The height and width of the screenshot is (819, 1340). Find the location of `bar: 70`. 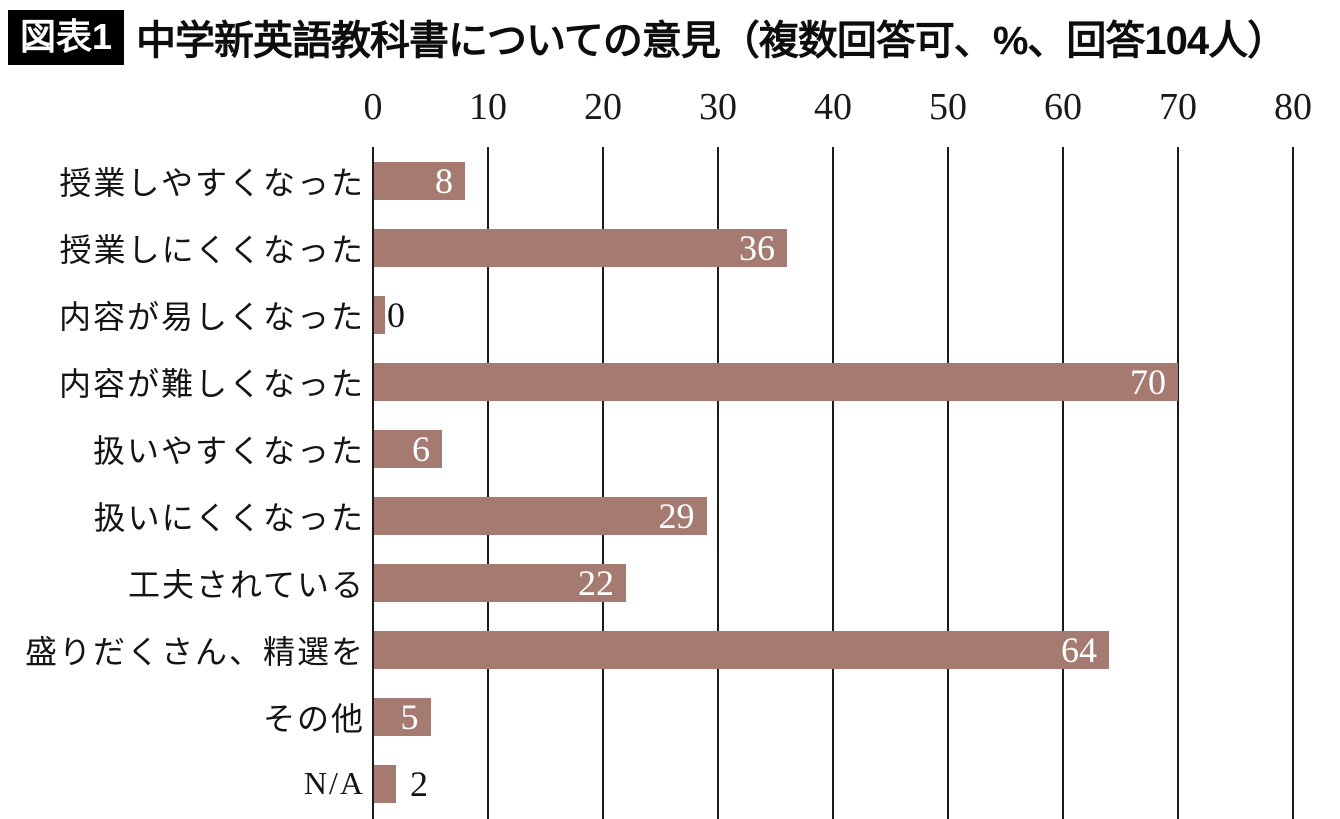

bar: 70 is located at coordinates (775, 381).